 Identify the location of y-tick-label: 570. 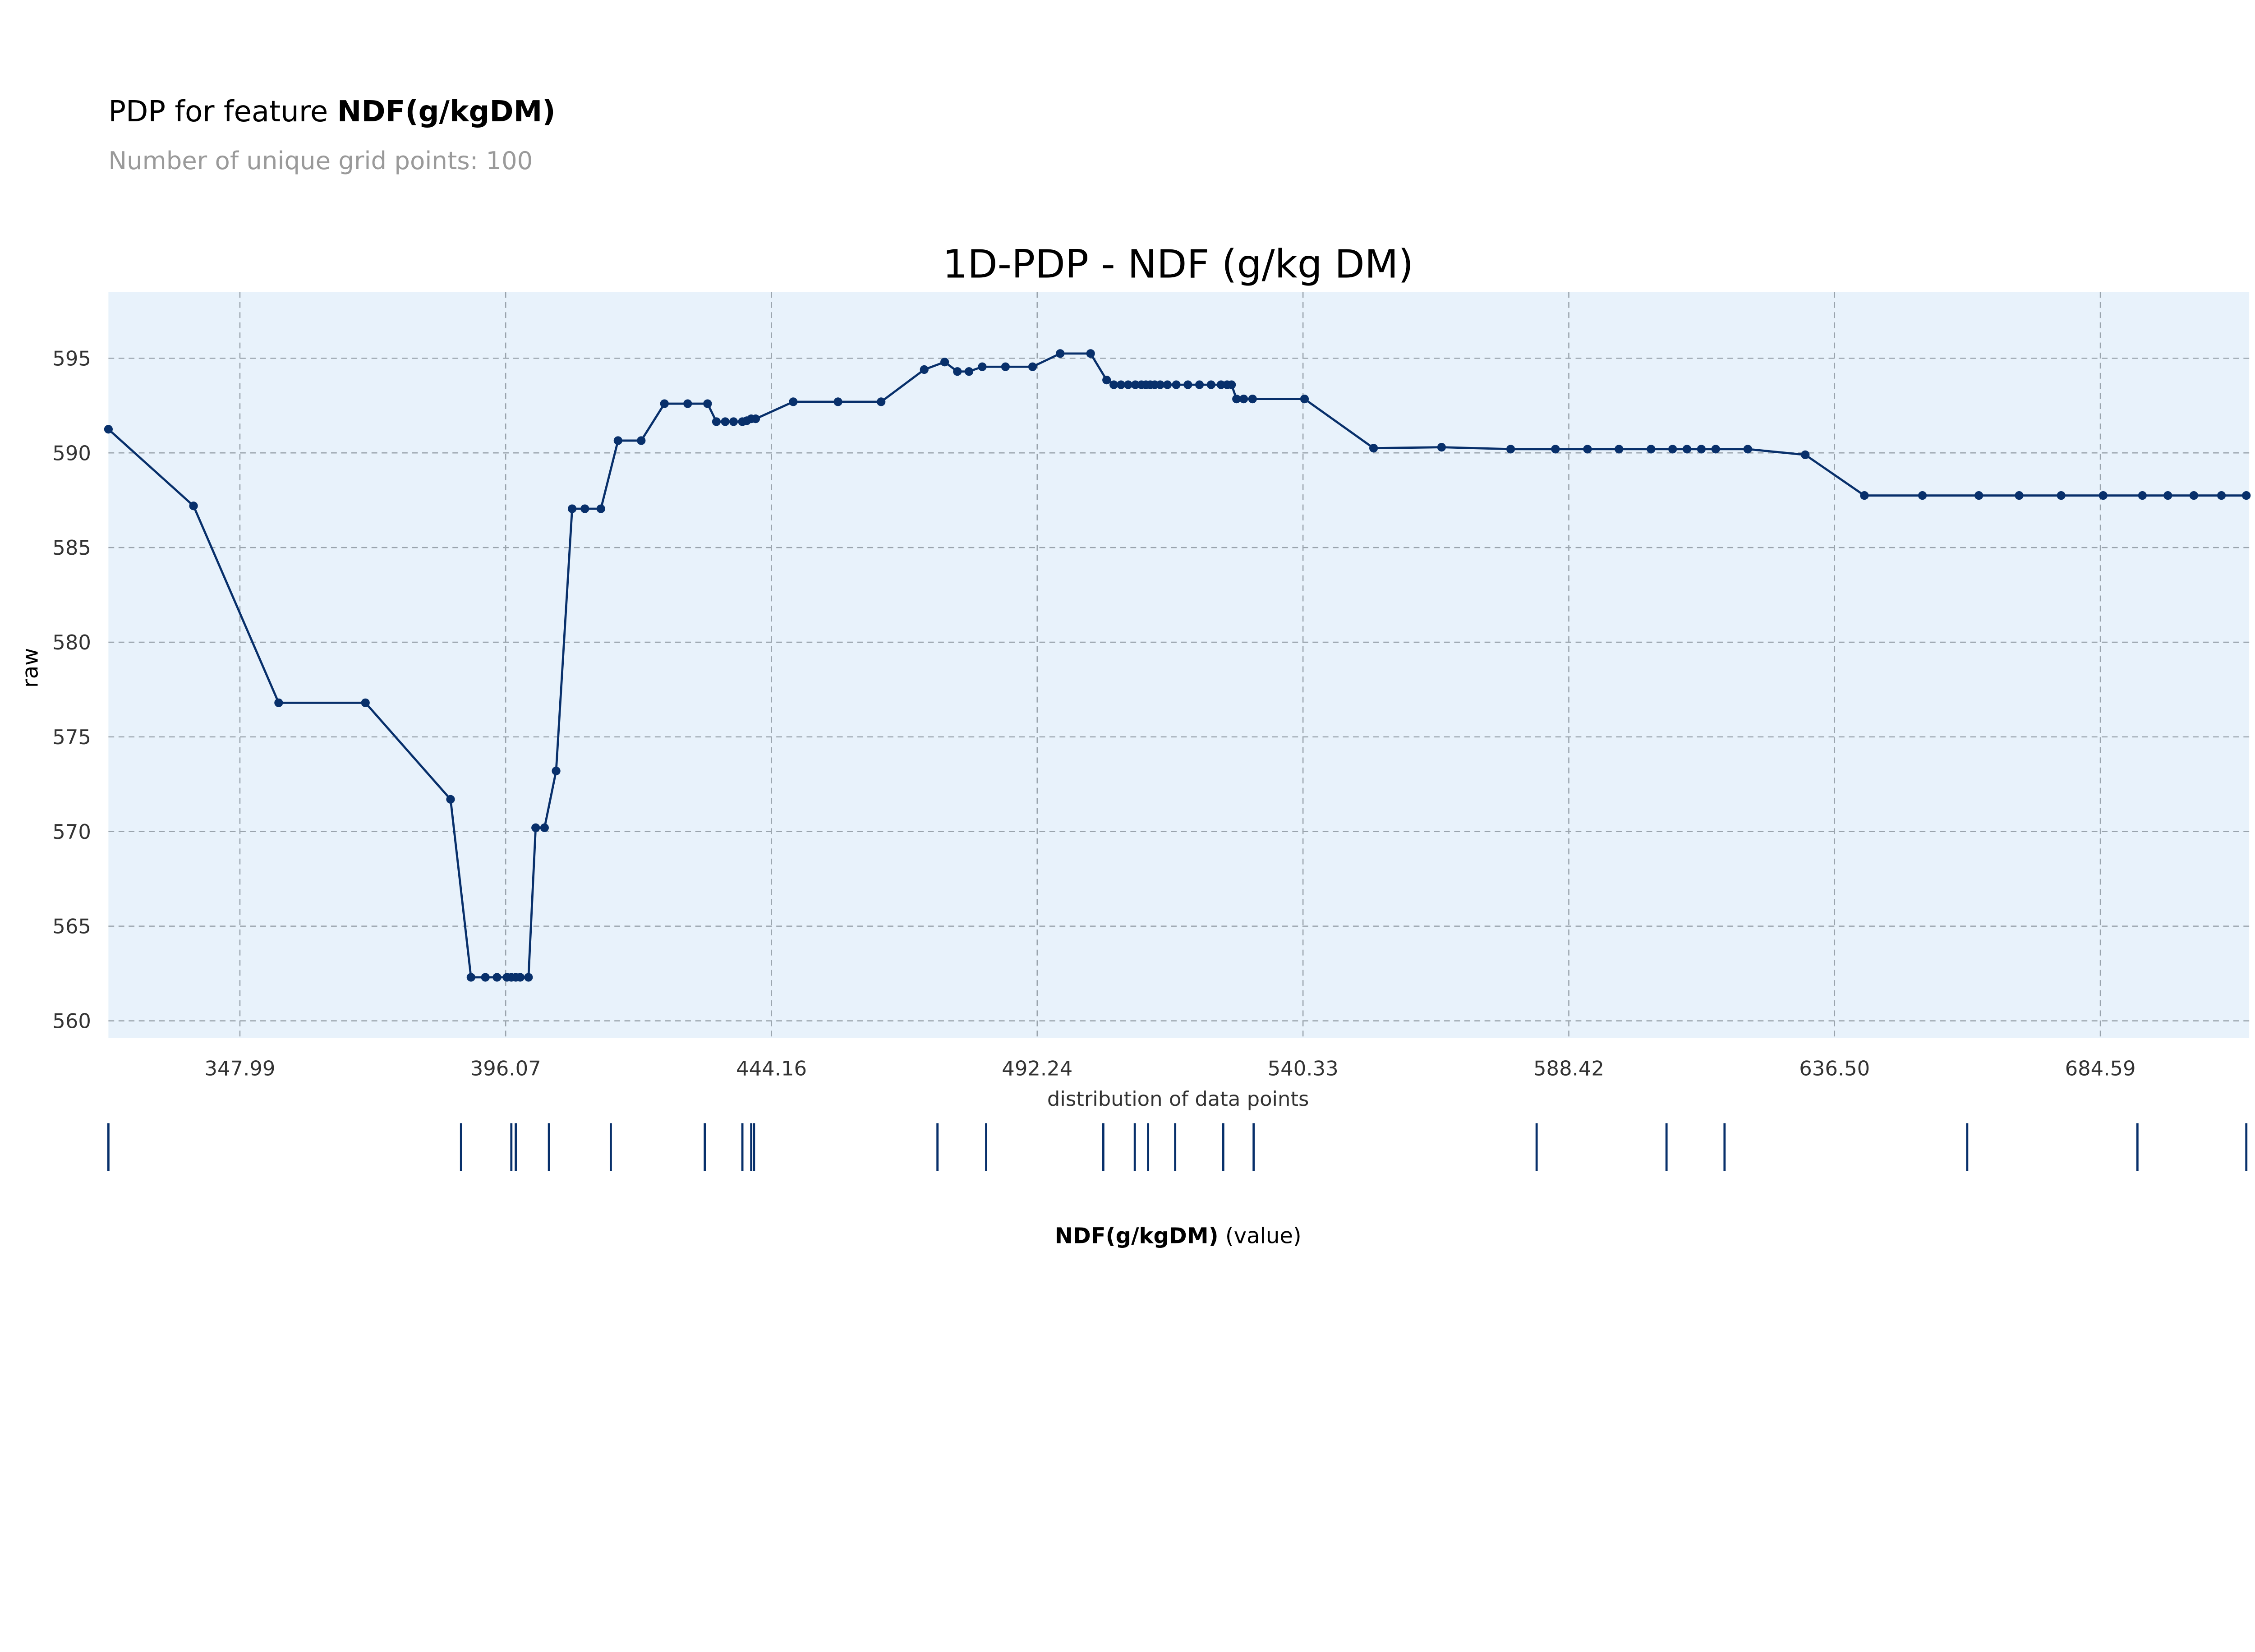
(71, 832).